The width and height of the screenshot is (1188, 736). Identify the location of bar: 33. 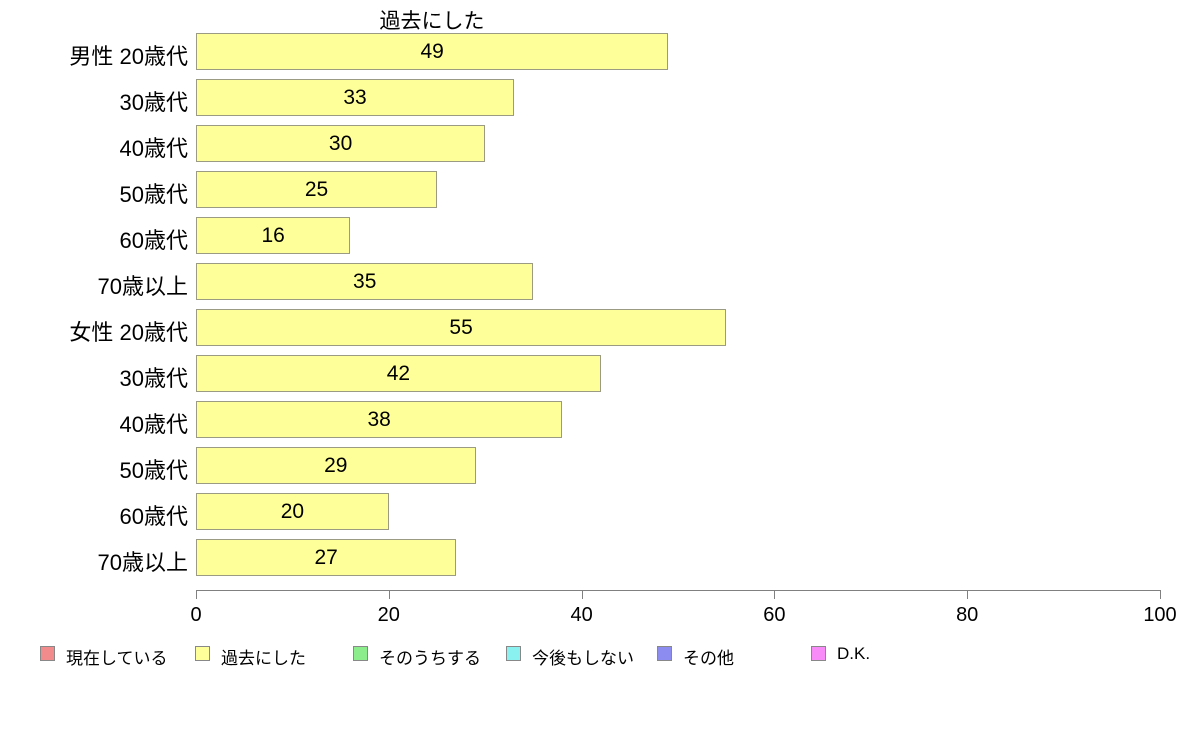
(355, 97).